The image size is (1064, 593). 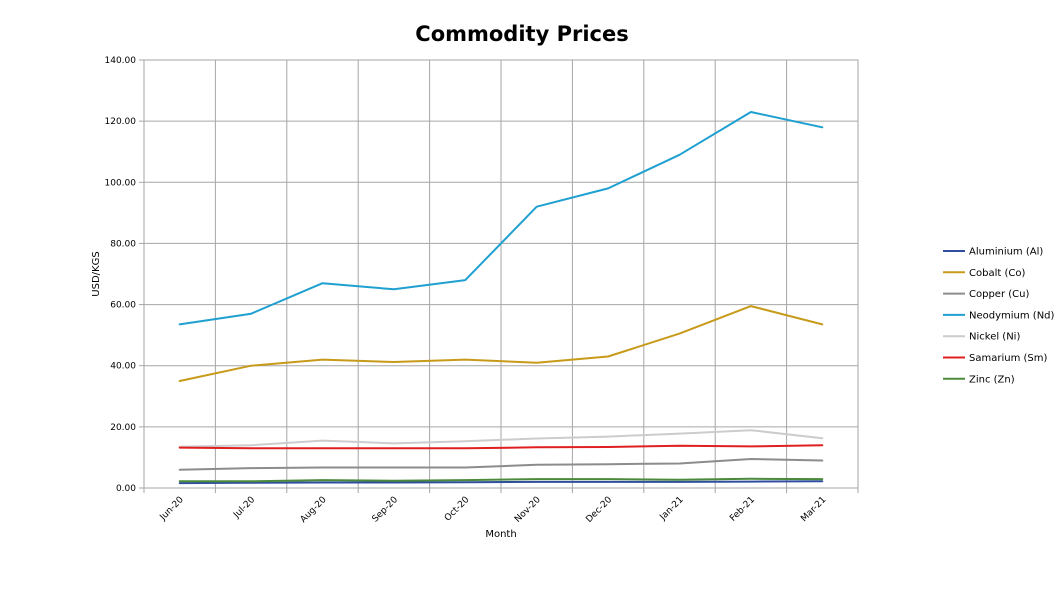 What do you see at coordinates (123, 367) in the screenshot?
I see `y-tick-label: 40.00` at bounding box center [123, 367].